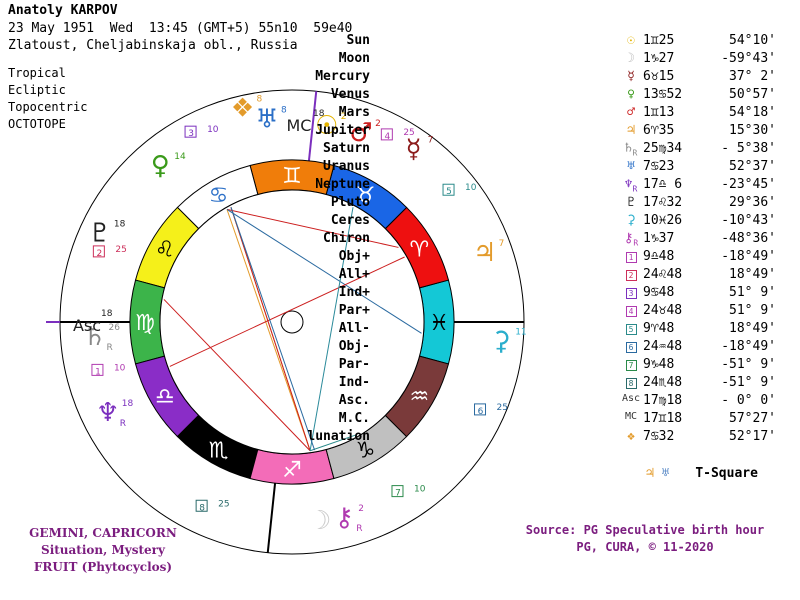  I want to click on house-number-label: 8, so click(202, 508).